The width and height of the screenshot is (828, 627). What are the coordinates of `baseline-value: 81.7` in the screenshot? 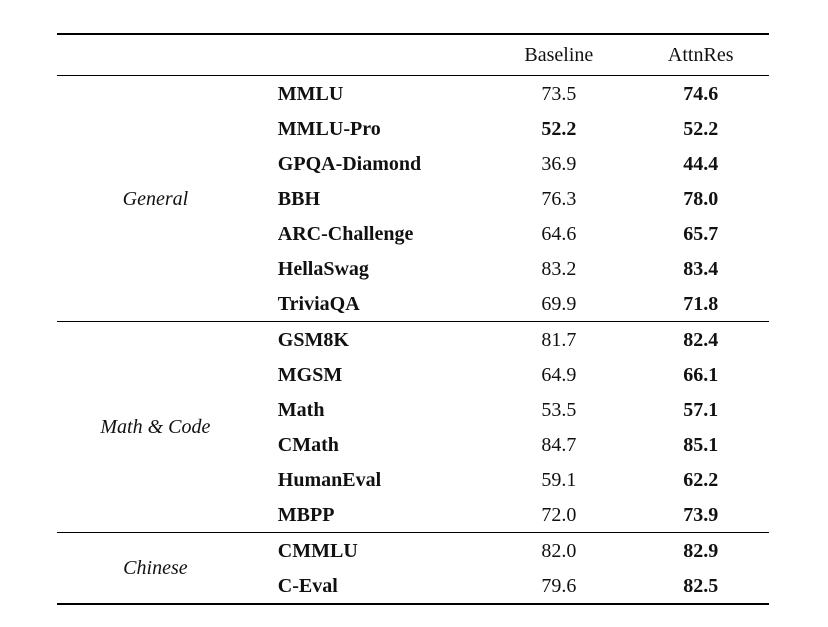 It's located at (559, 339).